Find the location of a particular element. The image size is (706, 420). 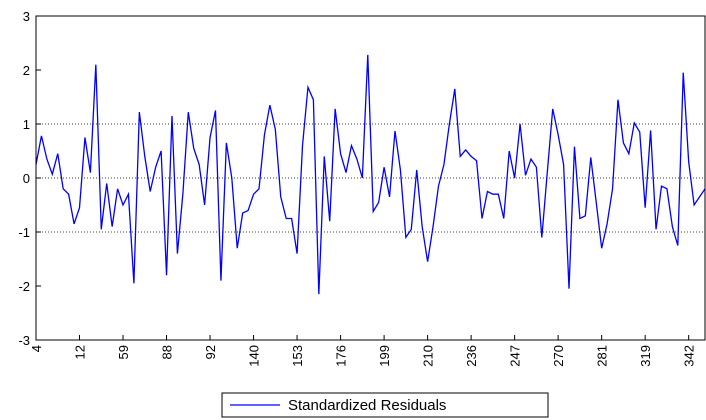

x-tick-label: 247 is located at coordinates (515, 356).